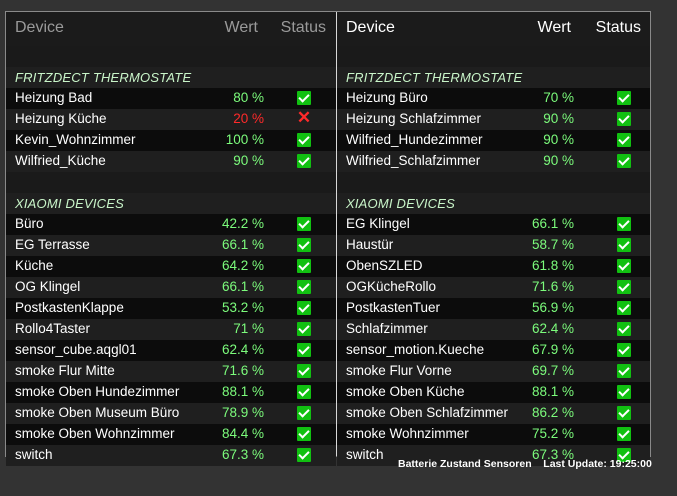  I want to click on device-value: 84.4 %, so click(242, 433).